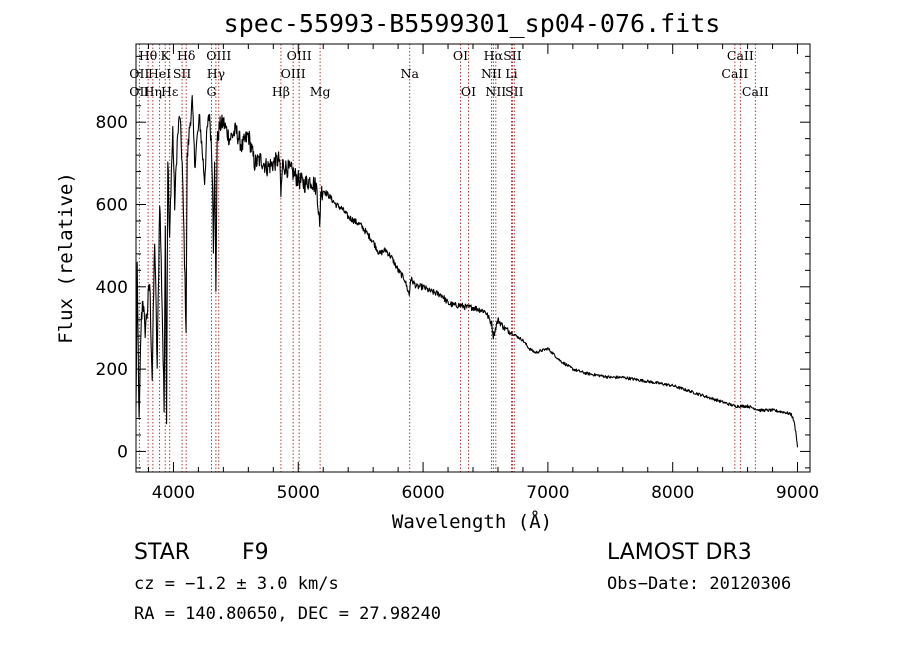 Image resolution: width=900 pixels, height=649 pixels. Describe the element at coordinates (173, 493) in the screenshot. I see `x-tick-label: 4000` at that location.